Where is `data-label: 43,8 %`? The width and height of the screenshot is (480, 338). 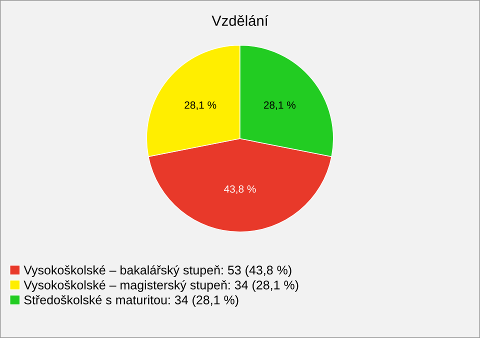 data-label: 43,8 % is located at coordinates (240, 189).